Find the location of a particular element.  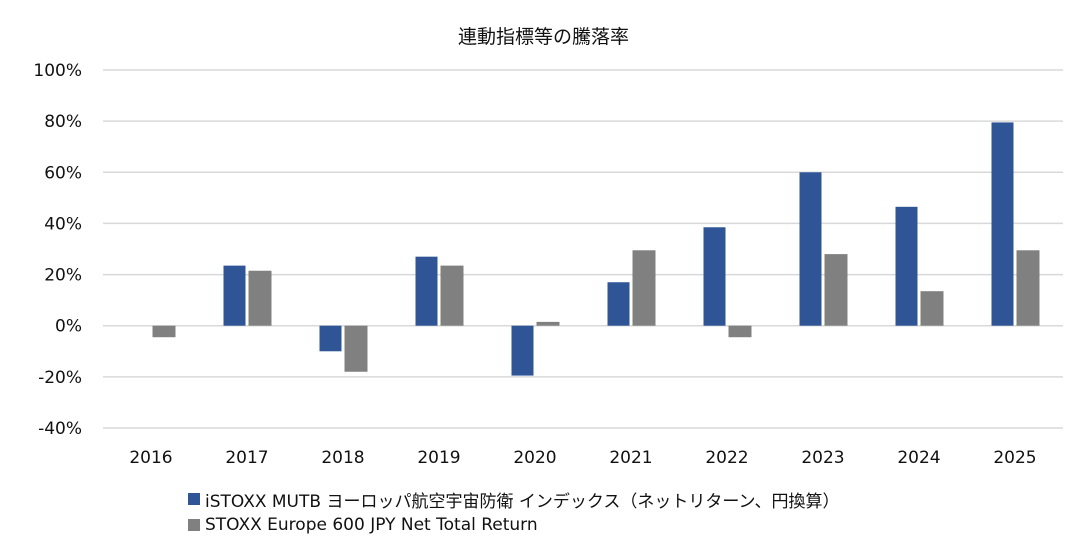

bar-series-2-2021 is located at coordinates (644, 288).